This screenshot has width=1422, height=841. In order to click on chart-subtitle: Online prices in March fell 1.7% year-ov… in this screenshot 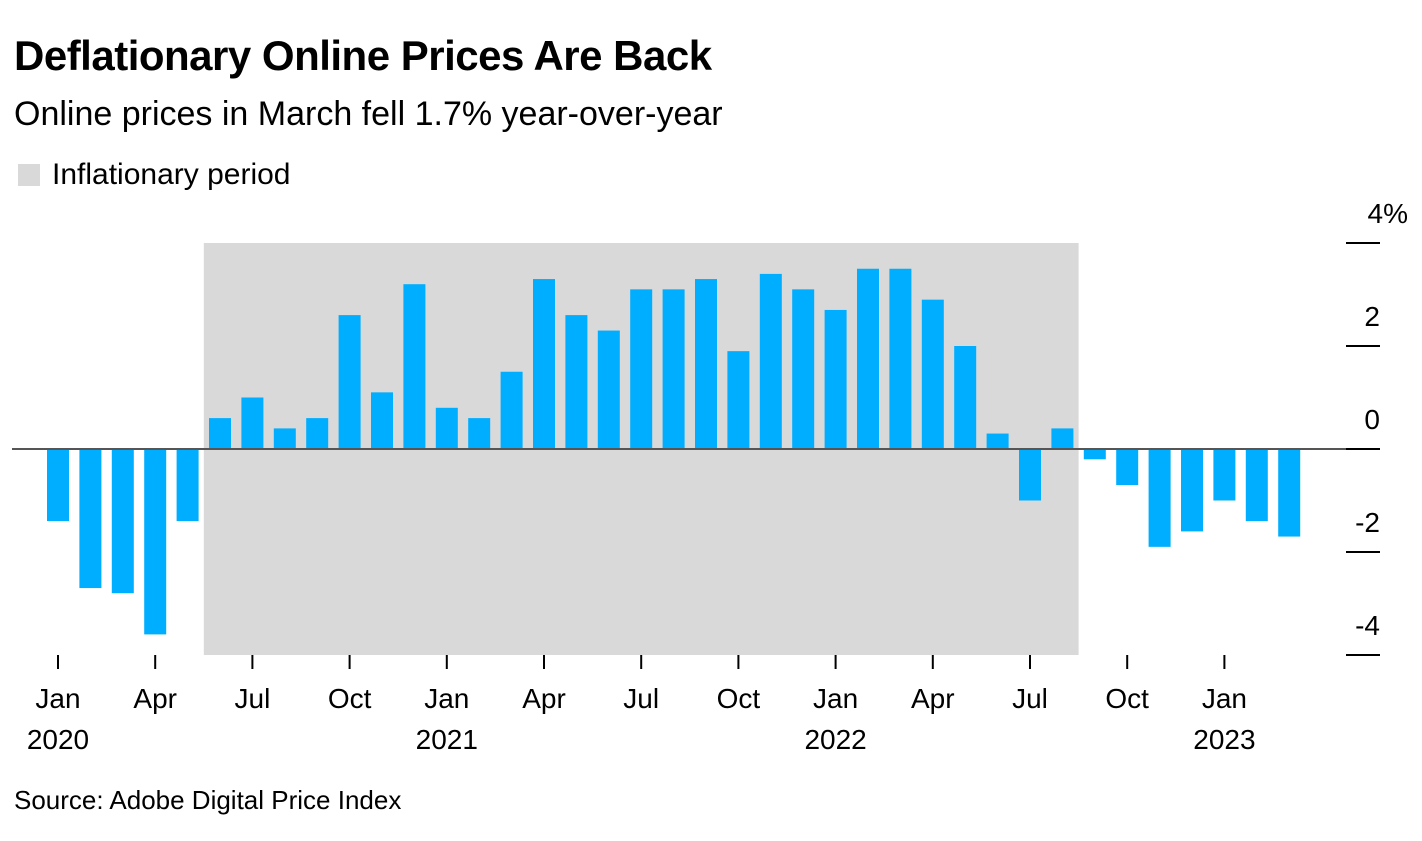, I will do `click(368, 114)`.